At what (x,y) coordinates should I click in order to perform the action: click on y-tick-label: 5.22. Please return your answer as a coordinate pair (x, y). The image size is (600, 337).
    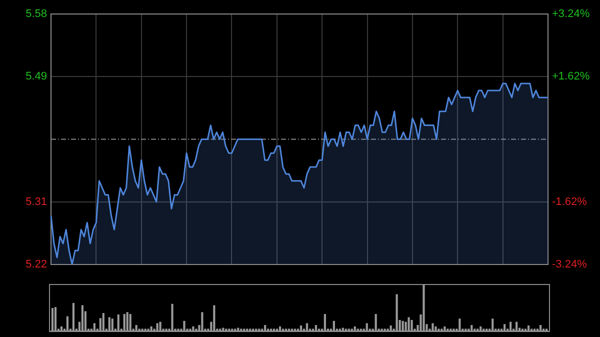
    Looking at the image, I should click on (36, 264).